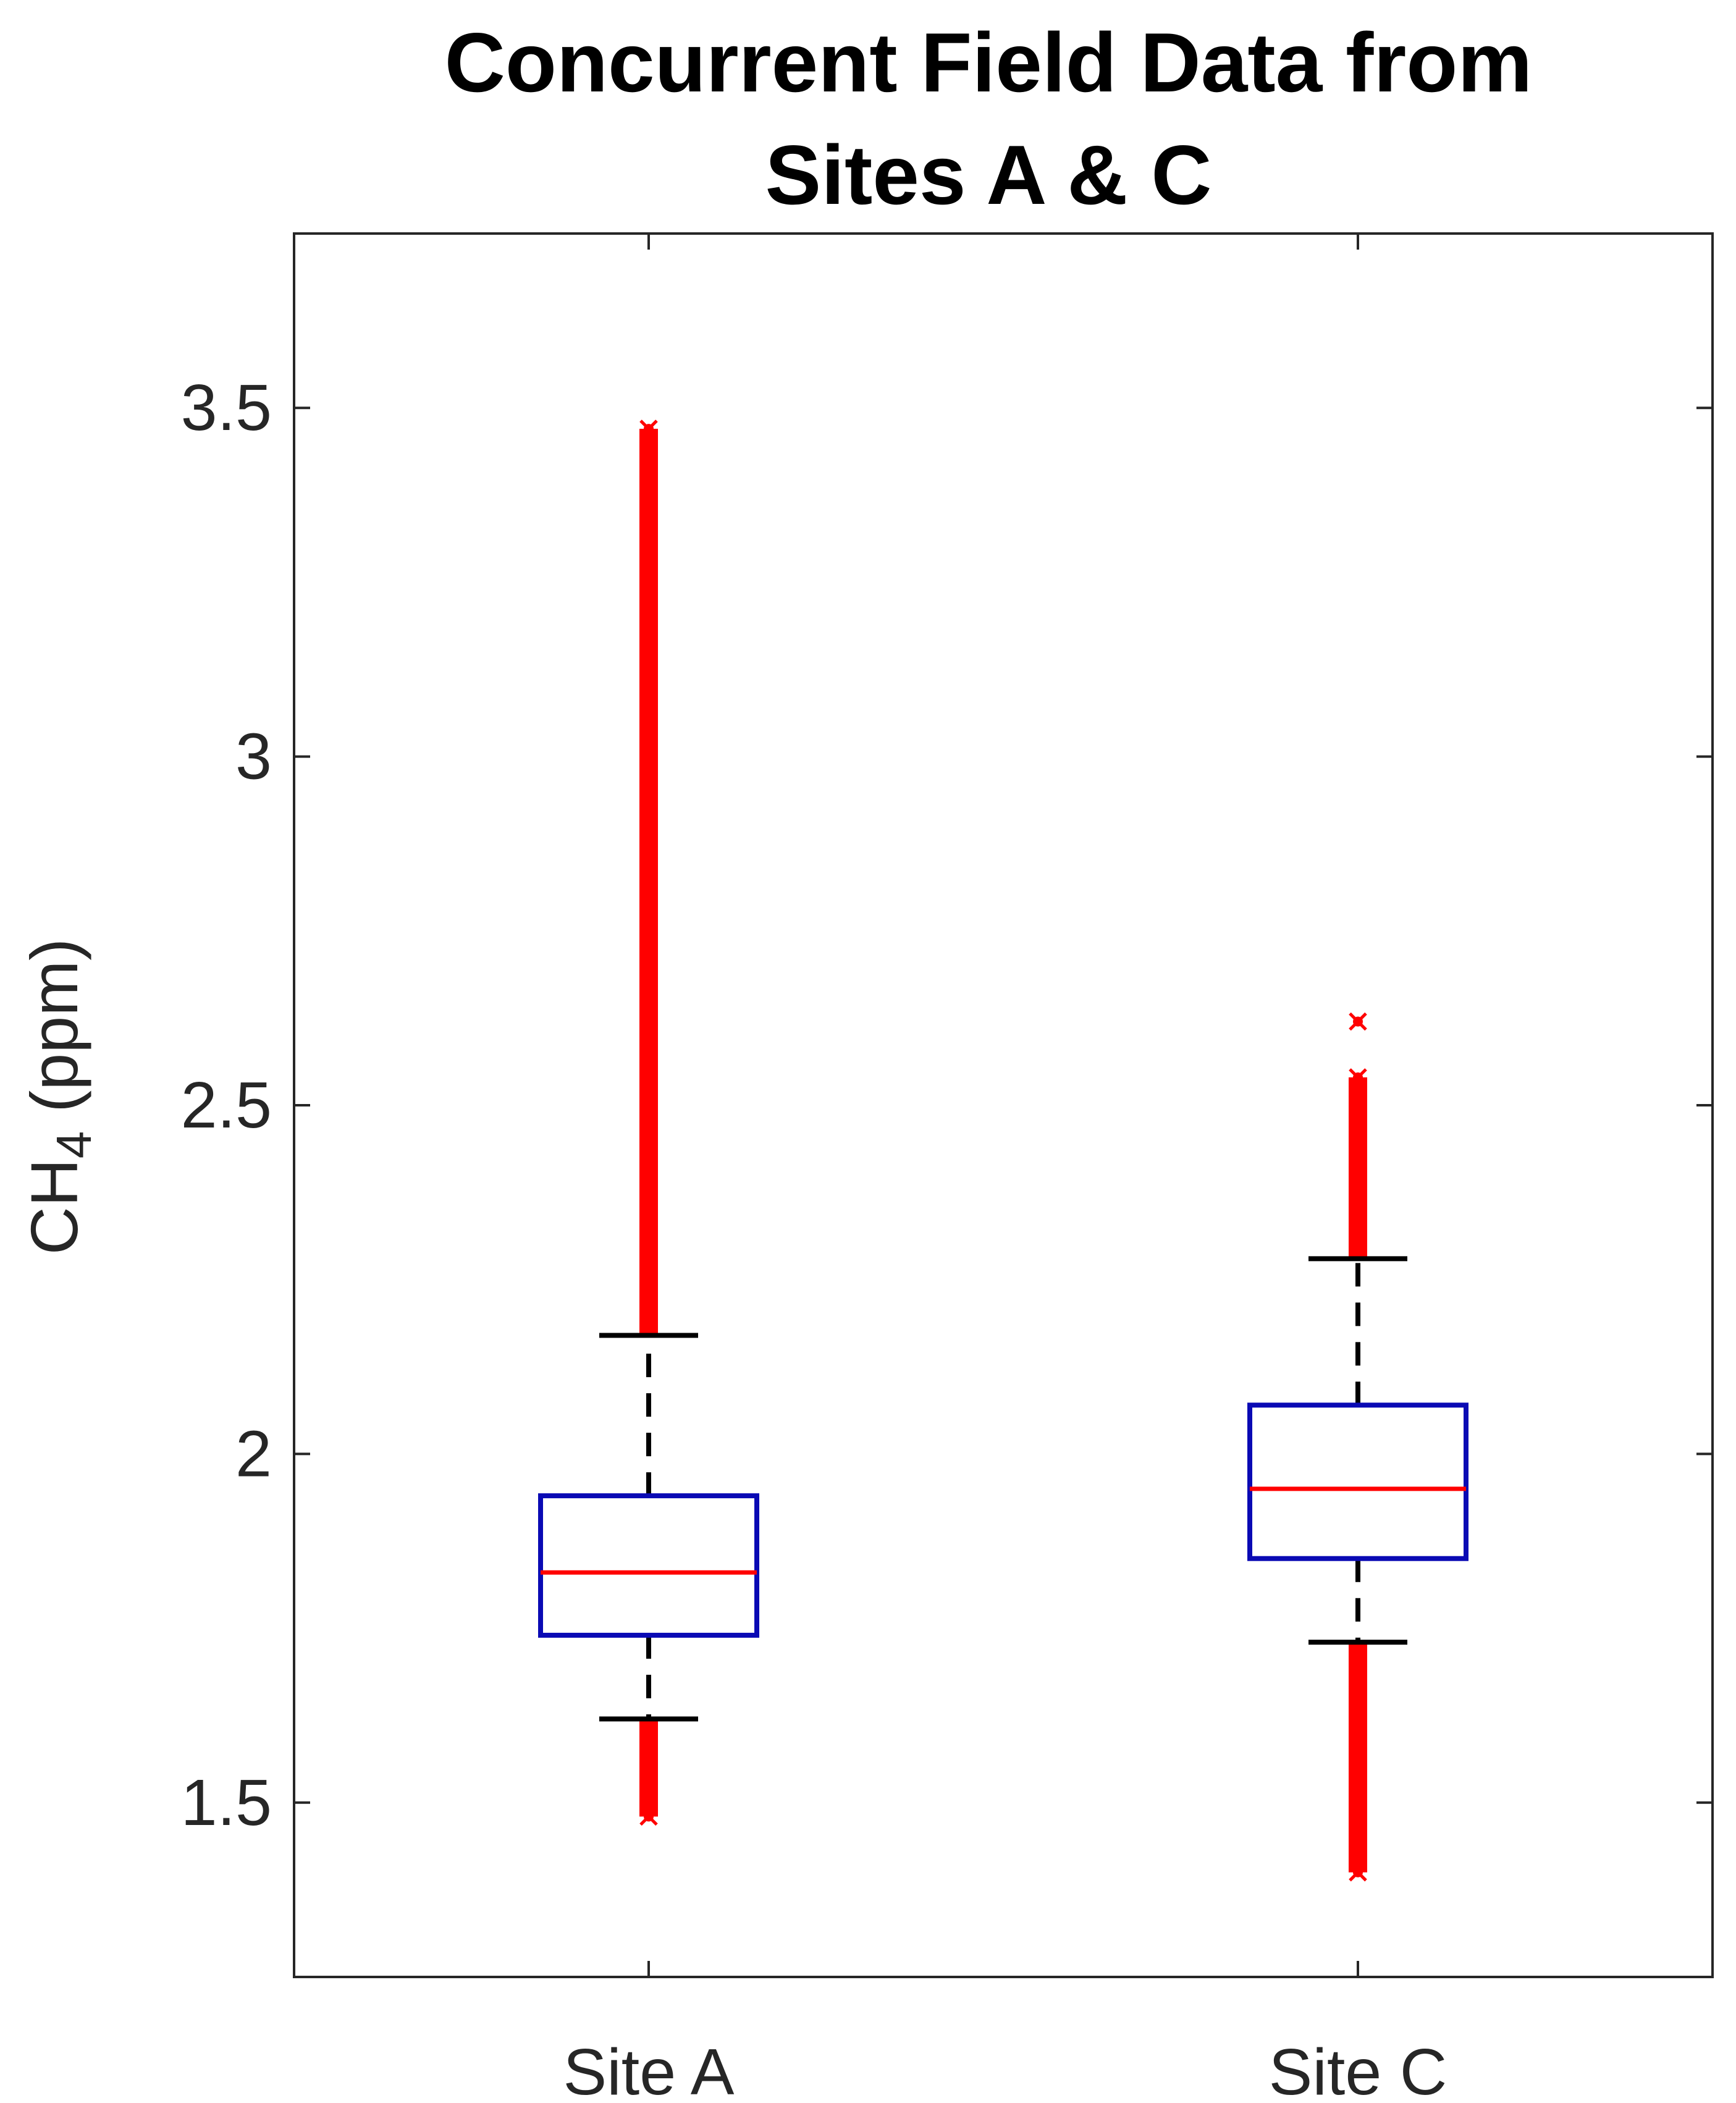  Describe the element at coordinates (254, 1453) in the screenshot. I see `y-tick-label: 2` at that location.